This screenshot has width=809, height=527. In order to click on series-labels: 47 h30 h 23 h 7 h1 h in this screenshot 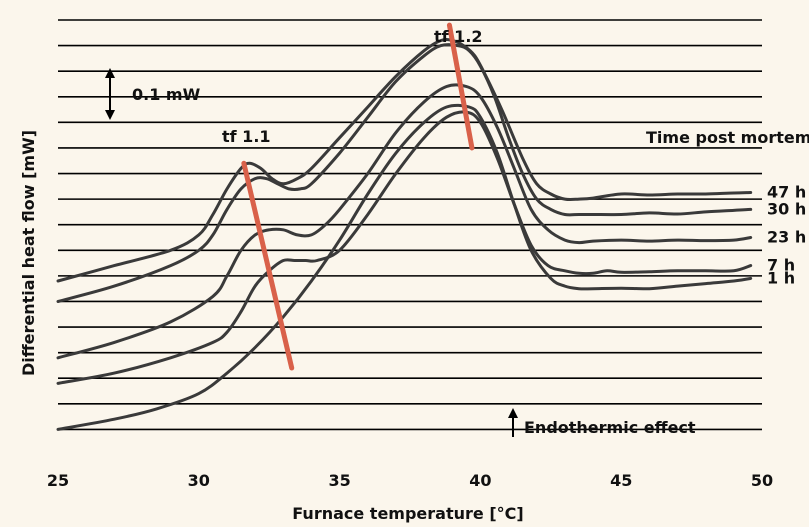, I will do `click(786, 234)`.